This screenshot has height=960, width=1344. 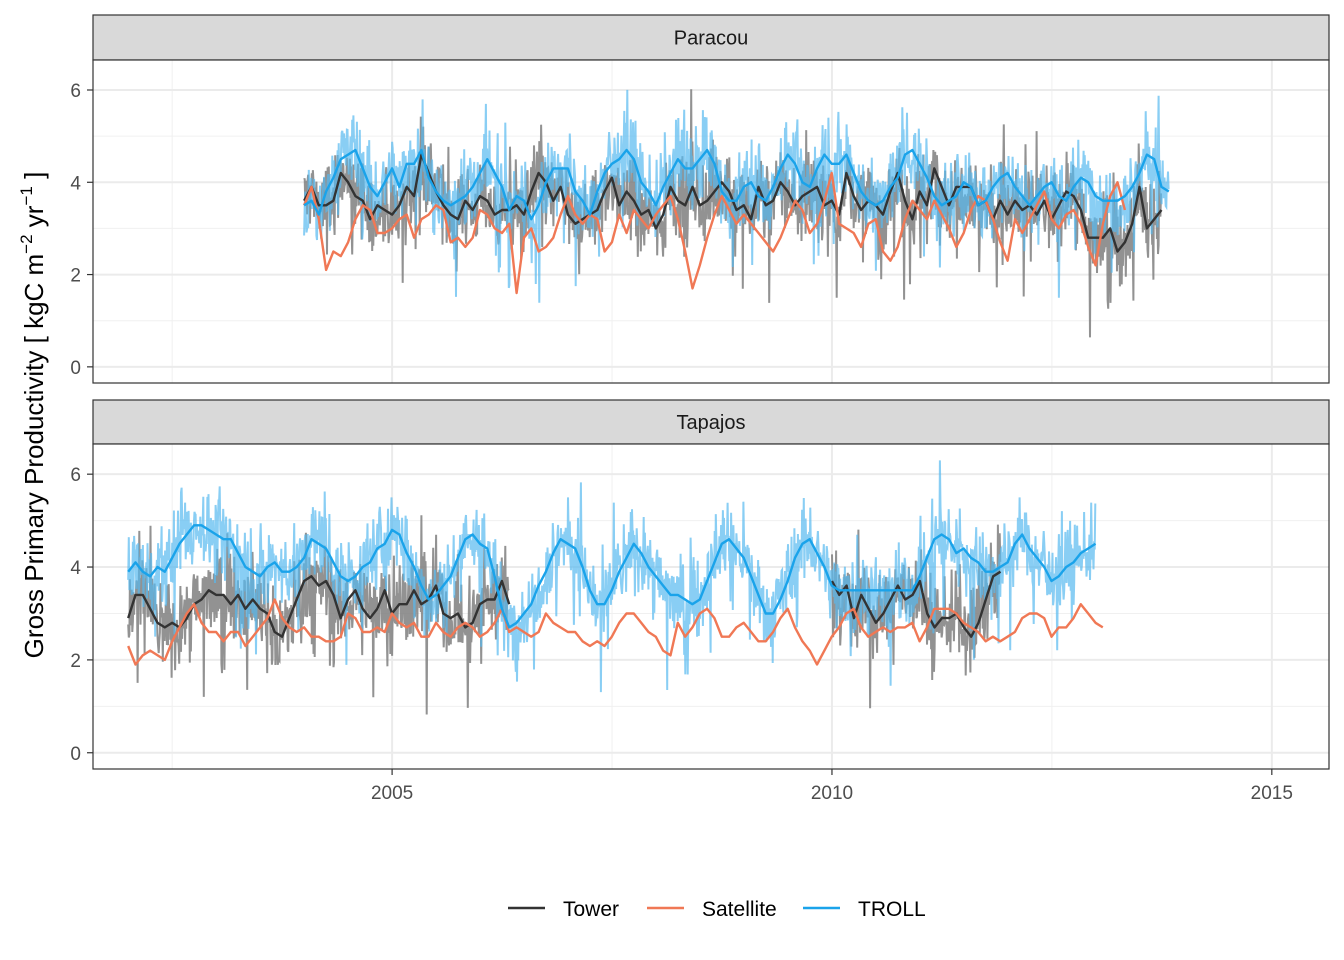 I want to click on tower-monthly-line, so click(x=916, y=604).